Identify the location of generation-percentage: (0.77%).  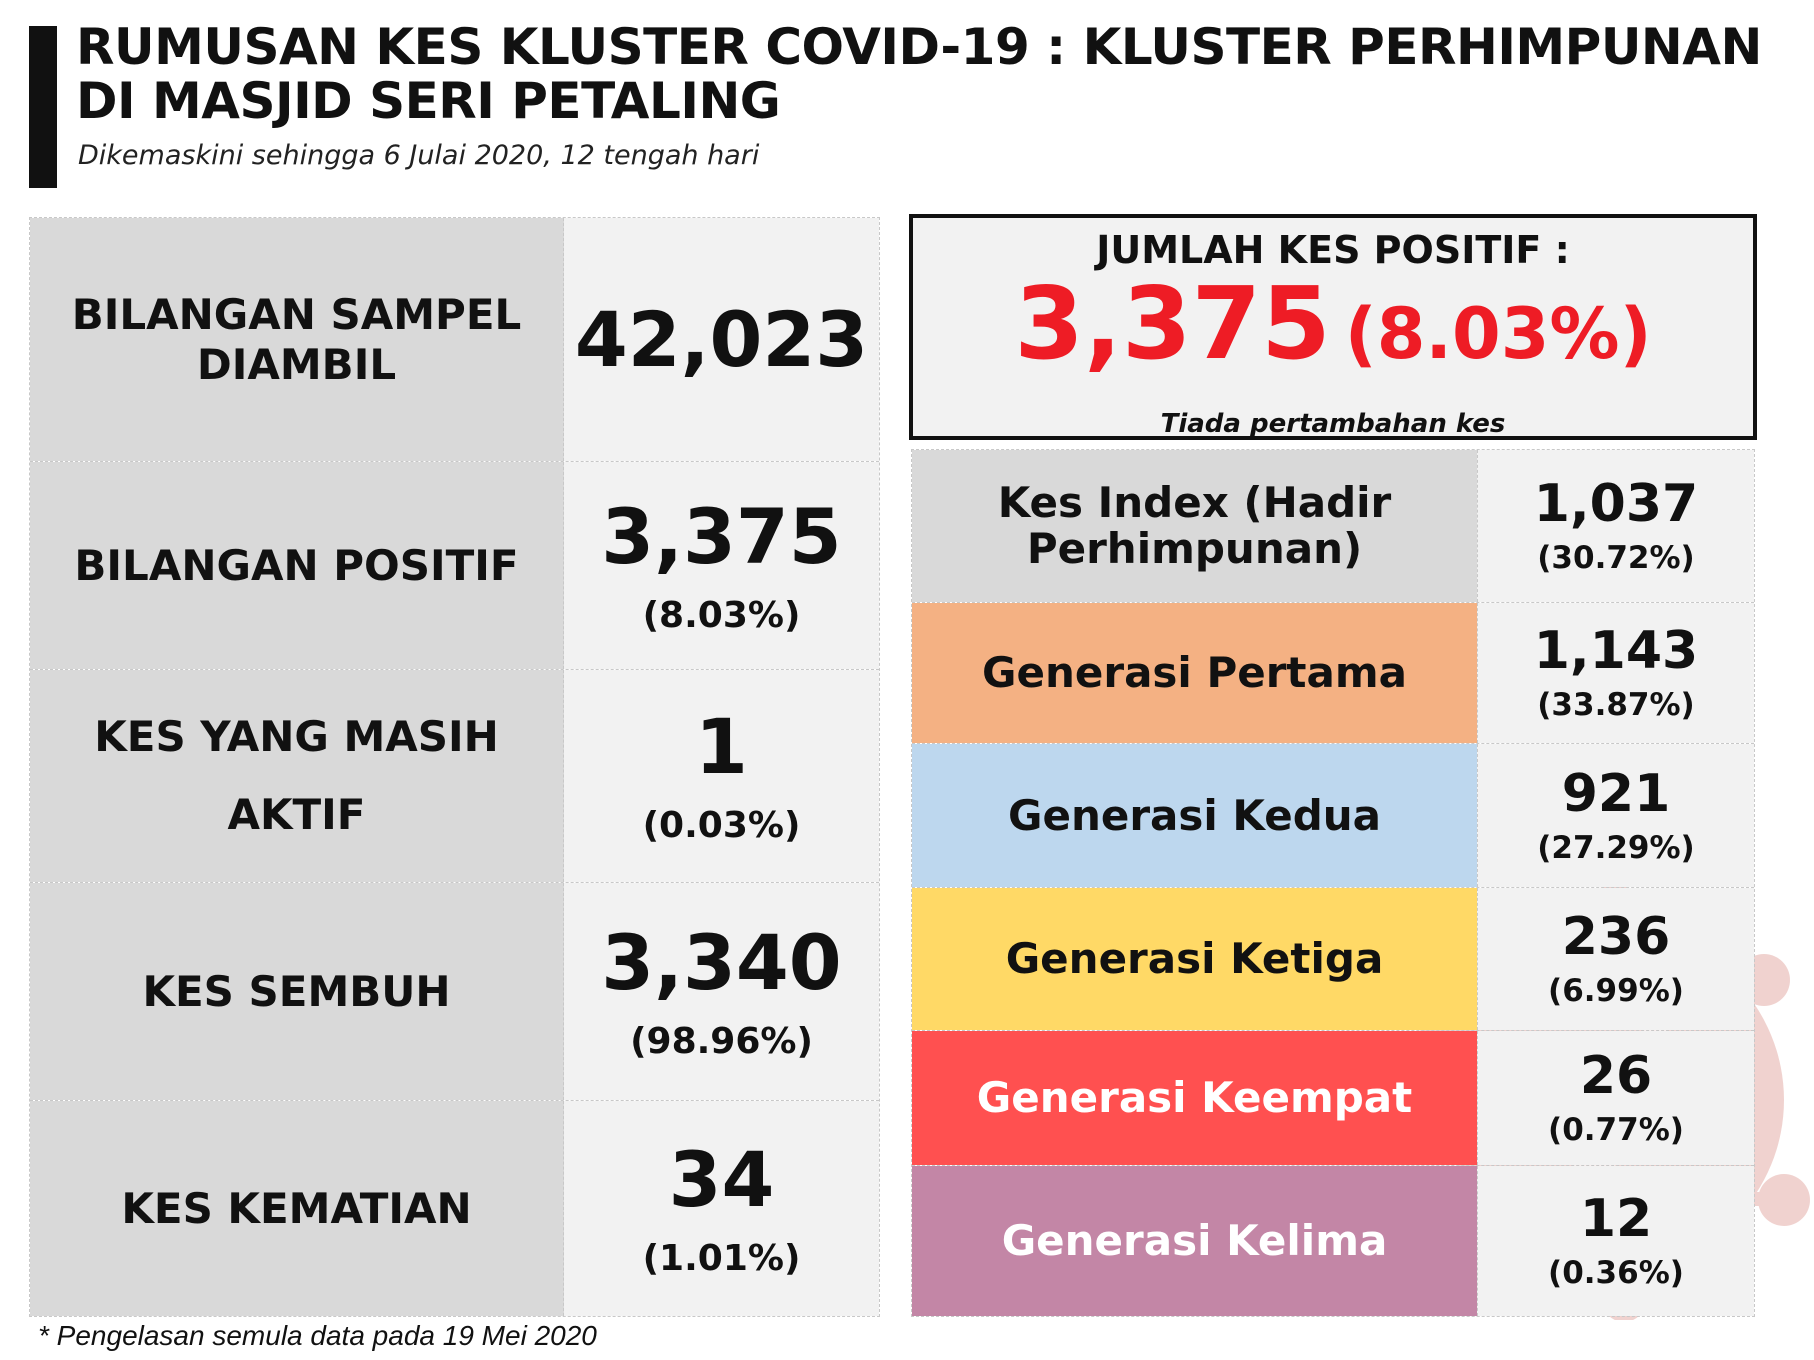
(1616, 1130).